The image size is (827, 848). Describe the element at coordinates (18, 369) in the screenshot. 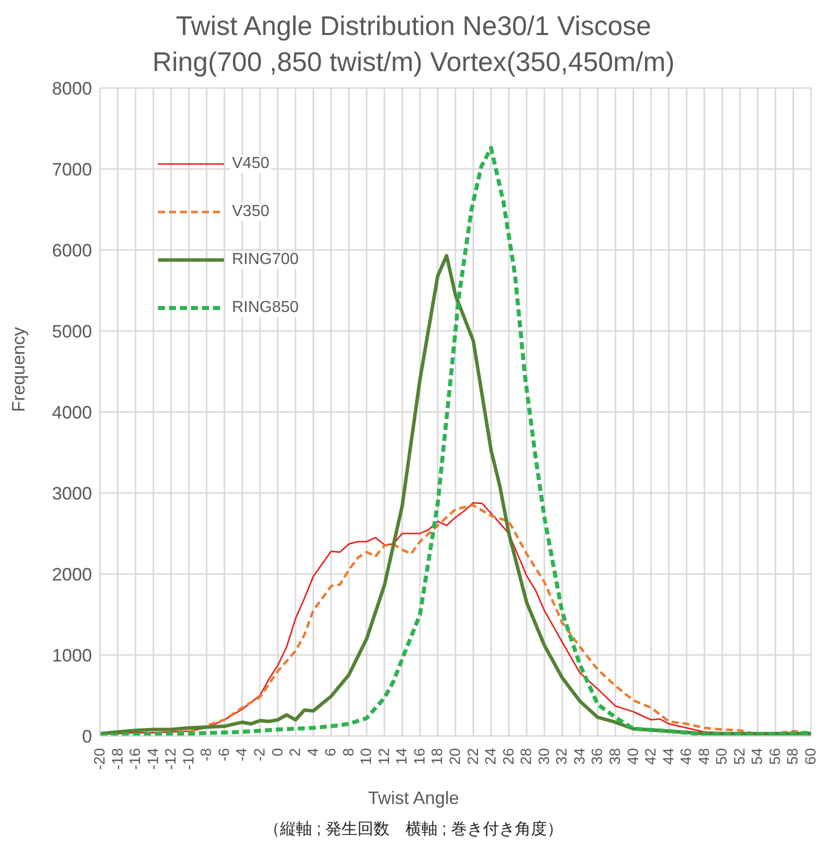

I see `y-axis-title: Frequency` at that location.